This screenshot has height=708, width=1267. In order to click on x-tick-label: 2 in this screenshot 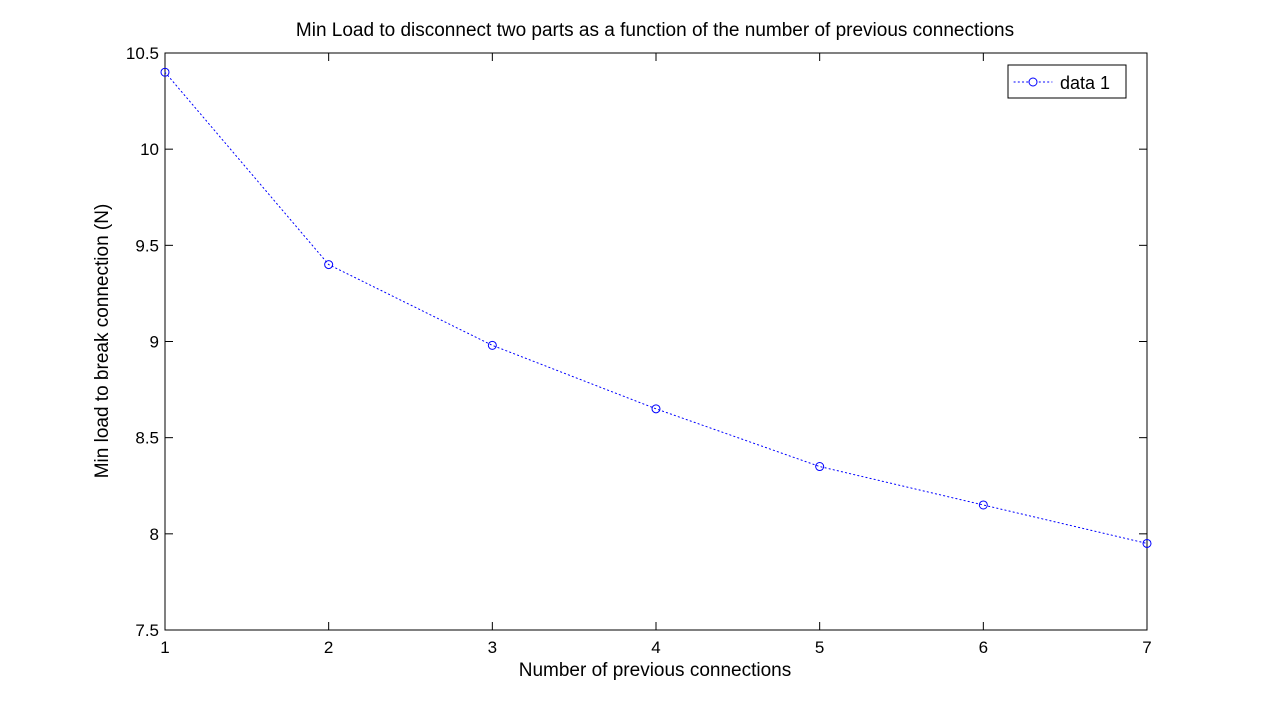, I will do `click(328, 647)`.